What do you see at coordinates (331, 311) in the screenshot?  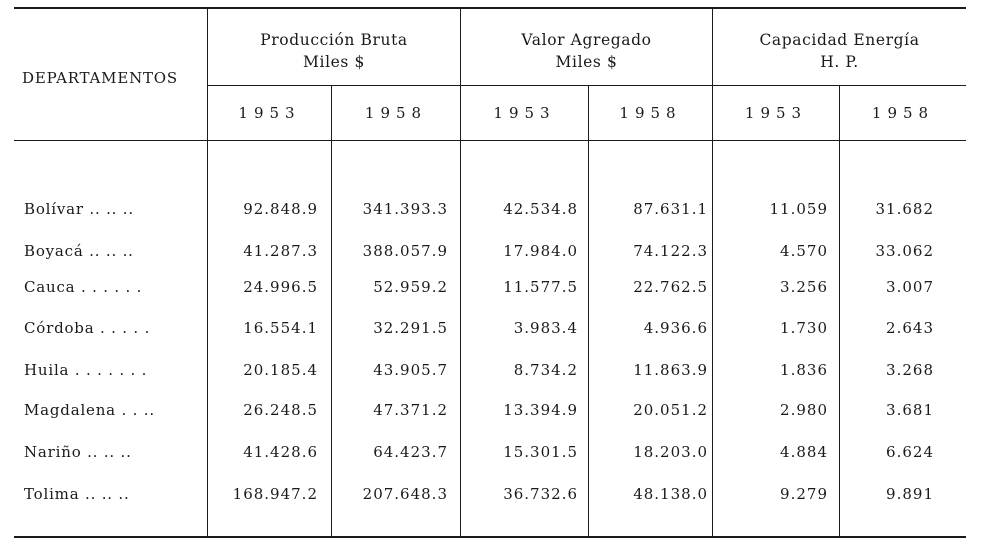 I see `col-rule-prod-mid` at bounding box center [331, 311].